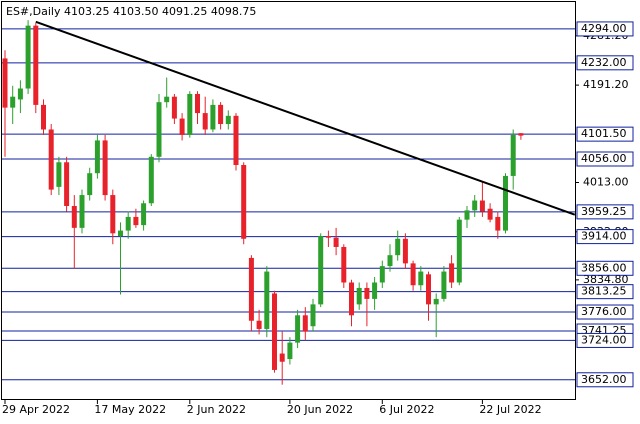 This screenshot has width=640, height=424. I want to click on level-label: 3724.00, so click(604, 339).